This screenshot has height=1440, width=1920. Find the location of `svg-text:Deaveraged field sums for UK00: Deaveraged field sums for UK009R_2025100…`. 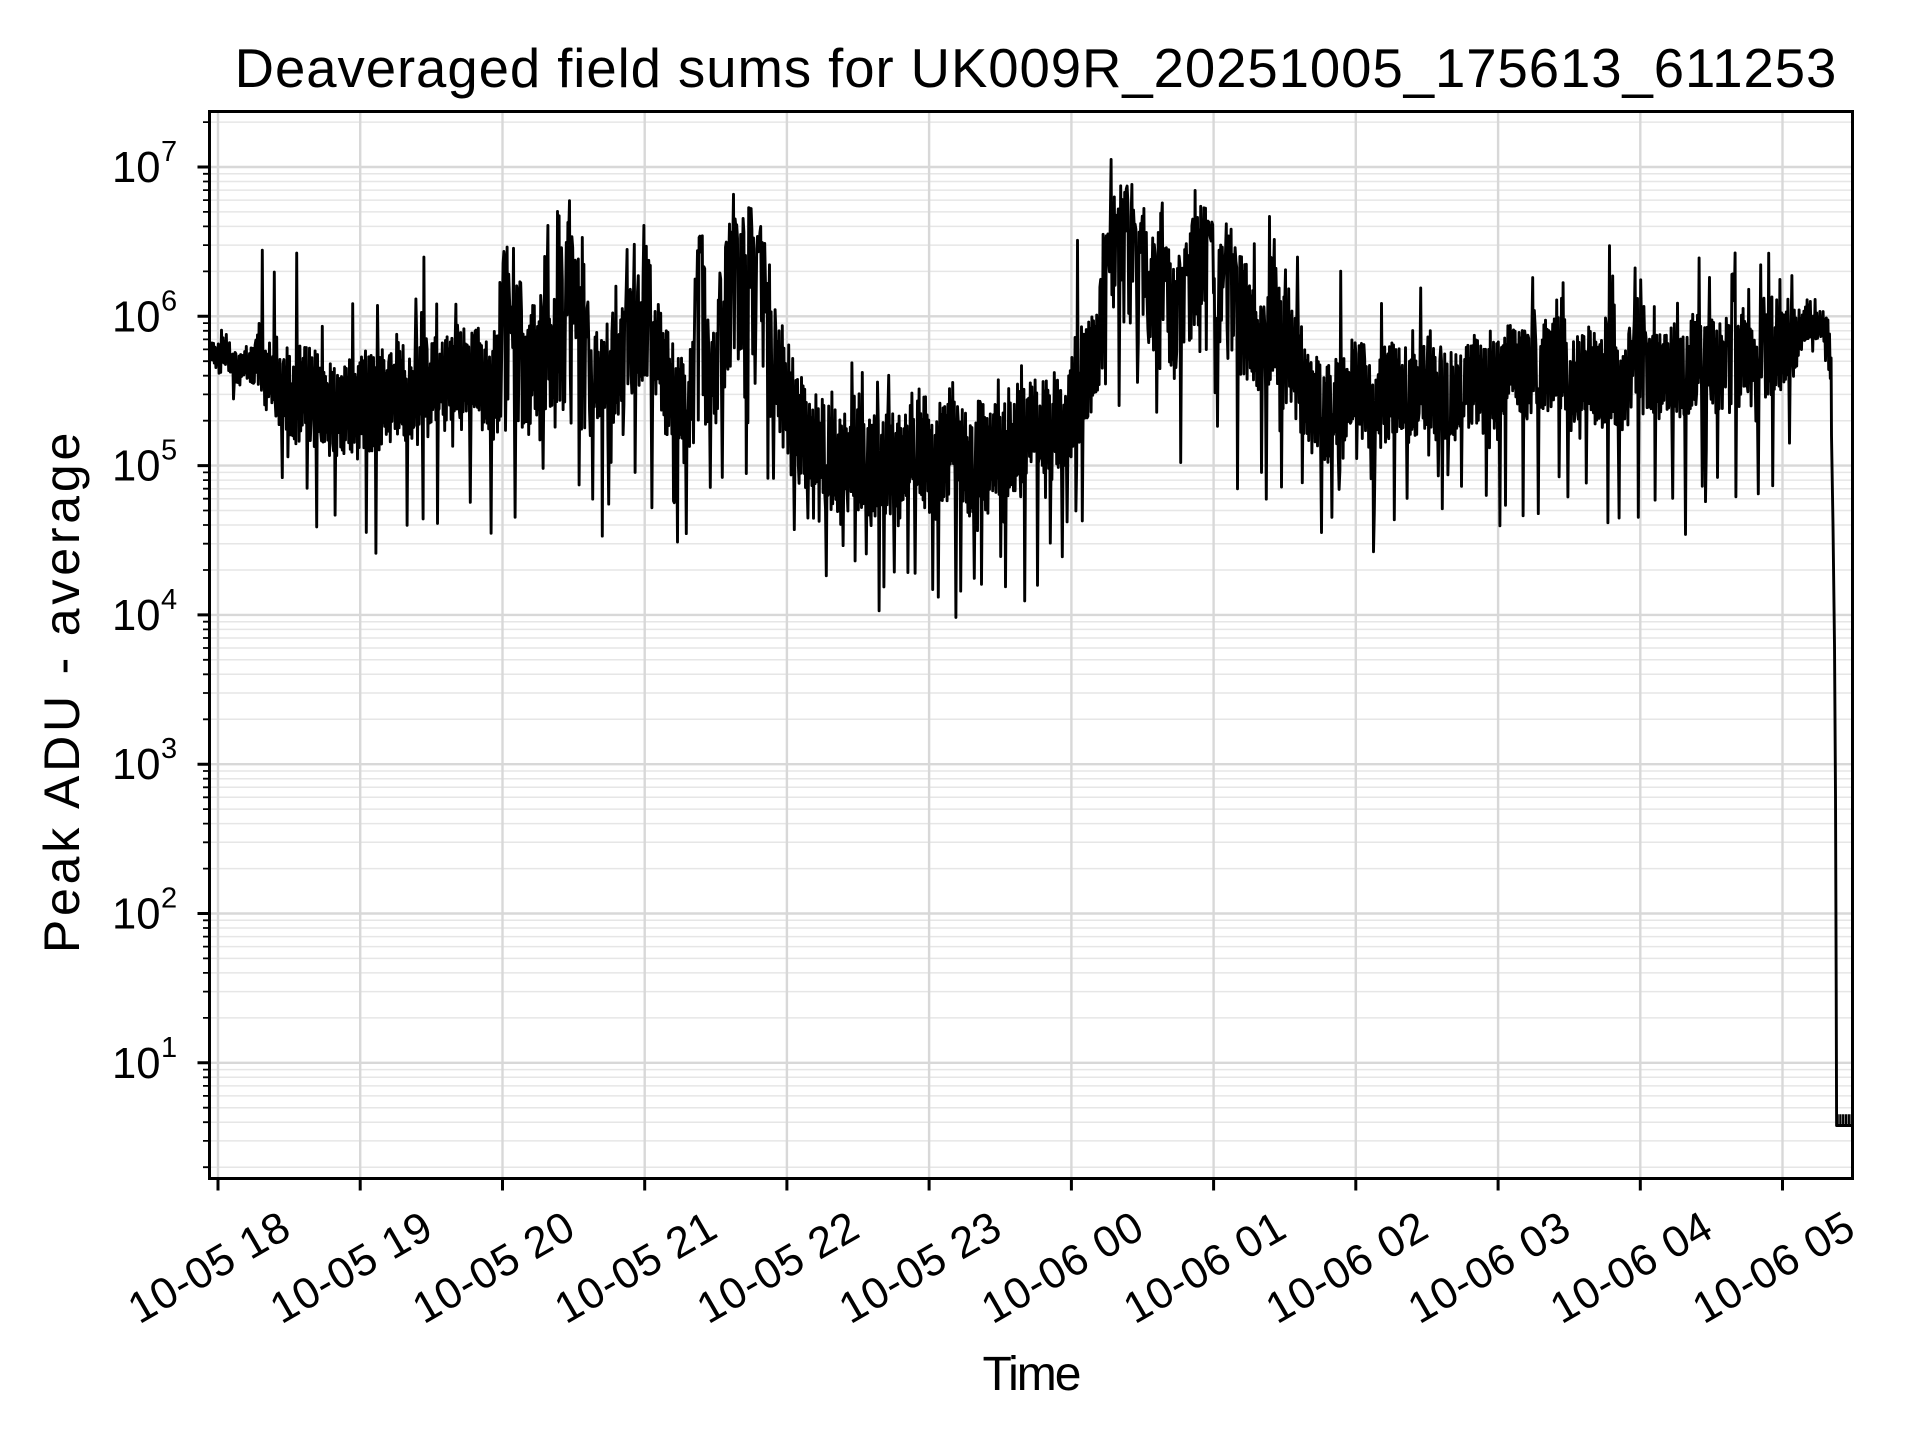

svg-text:Deaveraged field sums for UK00: Deaveraged field sums for UK009R_2025100… is located at coordinates (1036, 68).